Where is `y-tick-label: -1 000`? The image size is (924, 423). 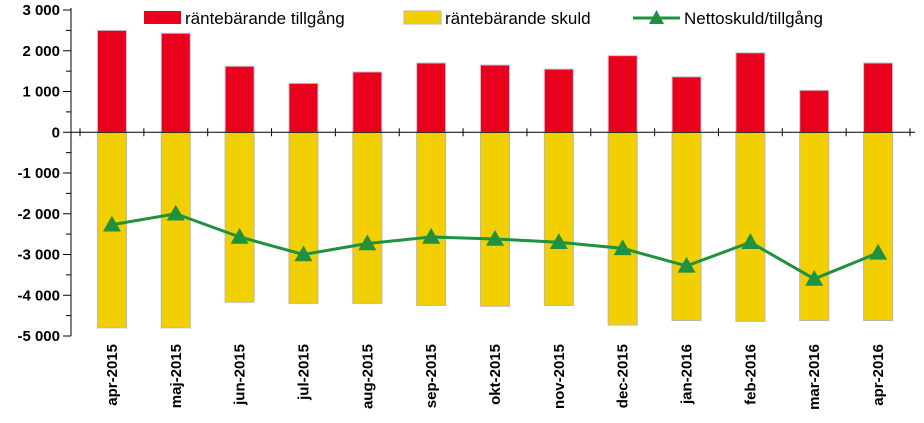
y-tick-label: -1 000 is located at coordinates (38, 173).